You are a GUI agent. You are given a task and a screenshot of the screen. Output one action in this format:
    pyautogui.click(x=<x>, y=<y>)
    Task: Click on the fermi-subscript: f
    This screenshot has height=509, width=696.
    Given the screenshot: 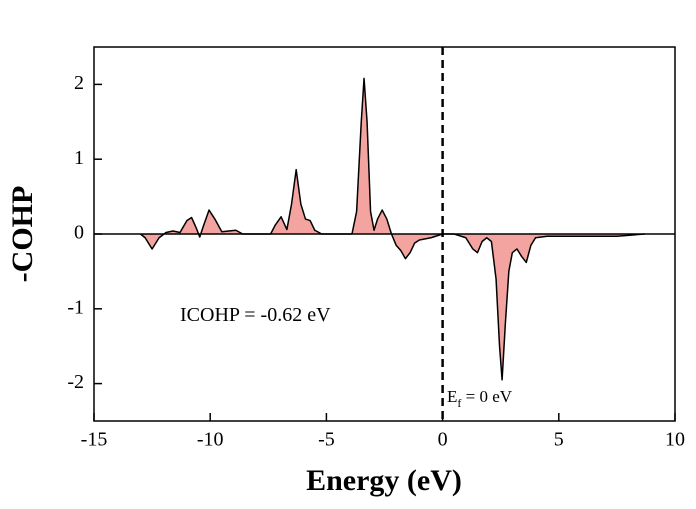 What is the action you would take?
    pyautogui.click(x=459, y=403)
    